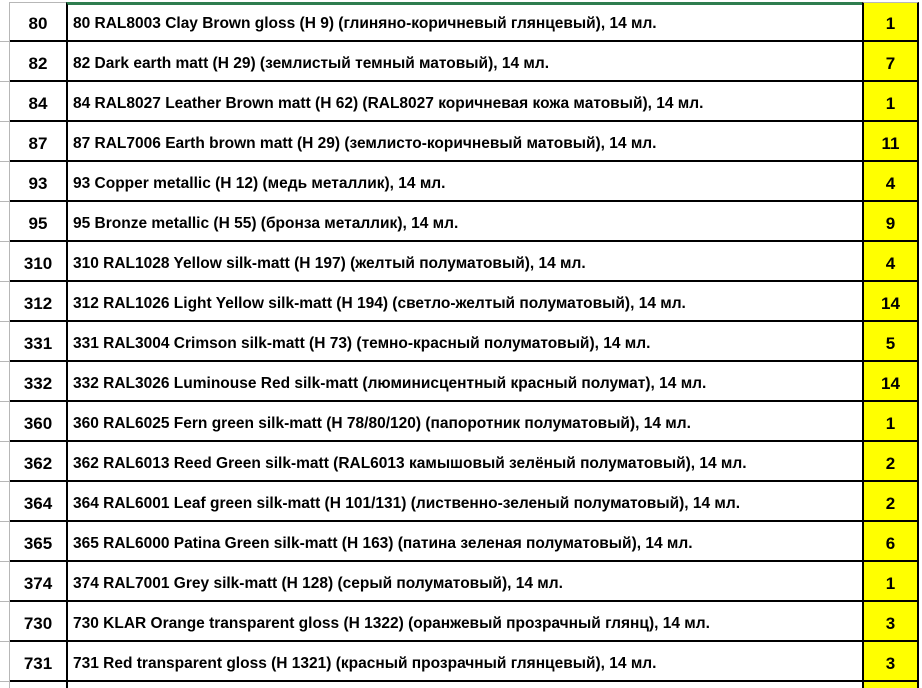 This screenshot has height=688, width=922. I want to click on code-cell: 80, so click(38, 22).